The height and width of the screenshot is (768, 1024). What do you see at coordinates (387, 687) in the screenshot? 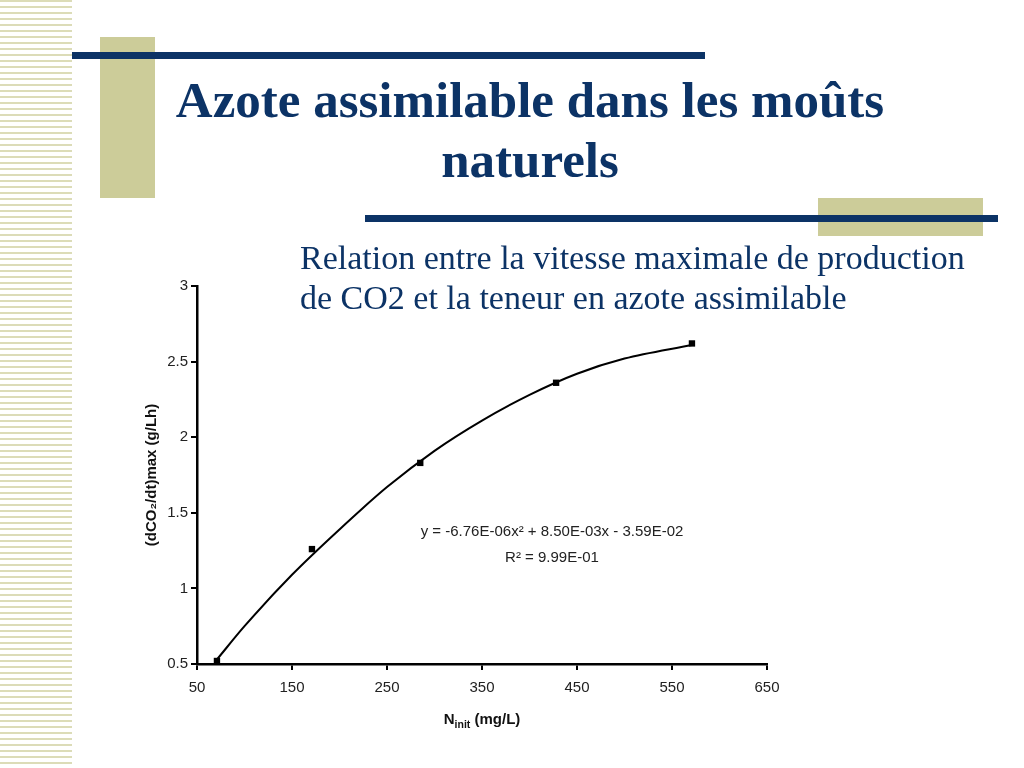
I see `x-tick-label: 250` at bounding box center [387, 687].